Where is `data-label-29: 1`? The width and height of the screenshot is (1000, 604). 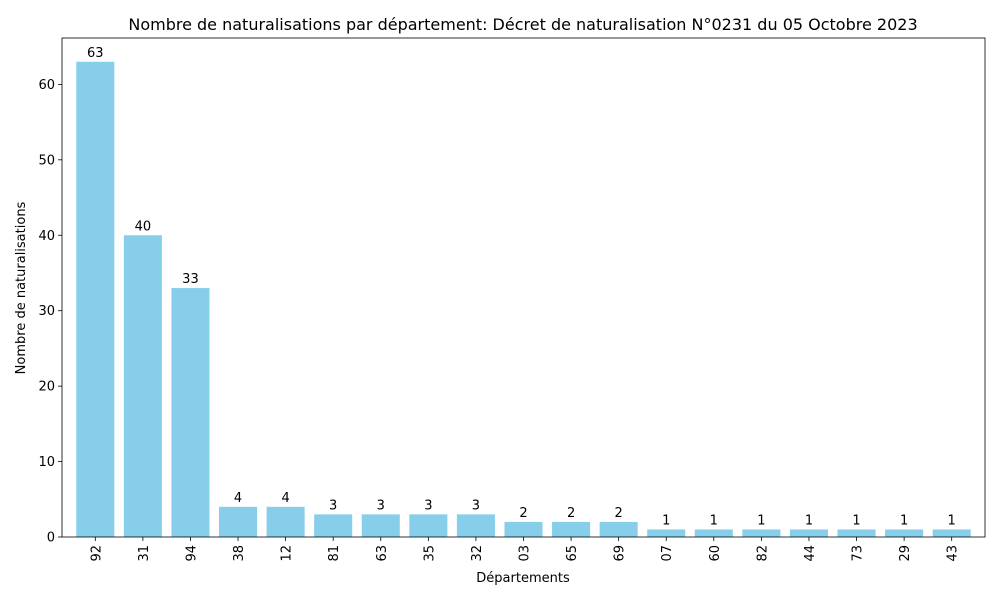
data-label-29: 1 is located at coordinates (904, 520).